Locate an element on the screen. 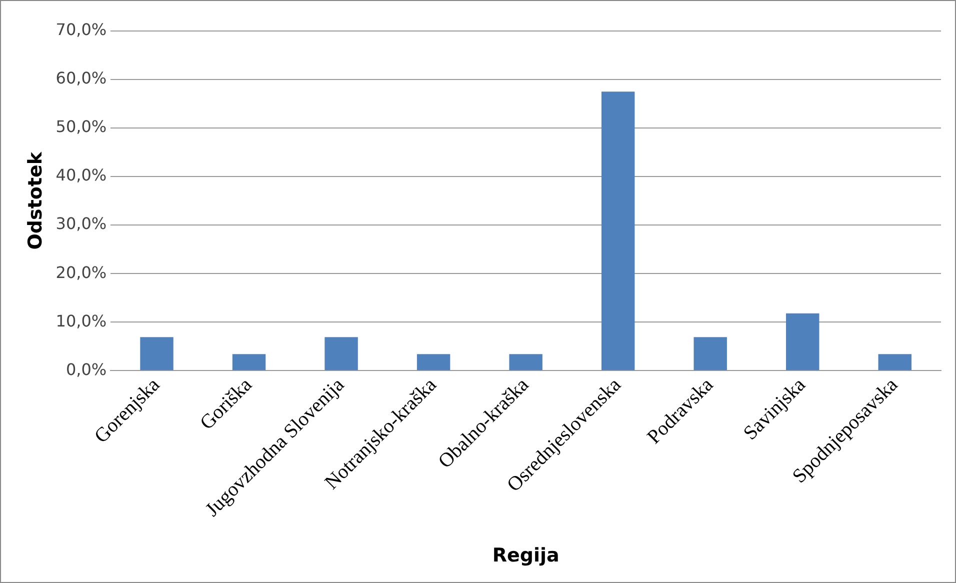 The width and height of the screenshot is (956, 583). y-axis-title: Odstotek is located at coordinates (35, 201).